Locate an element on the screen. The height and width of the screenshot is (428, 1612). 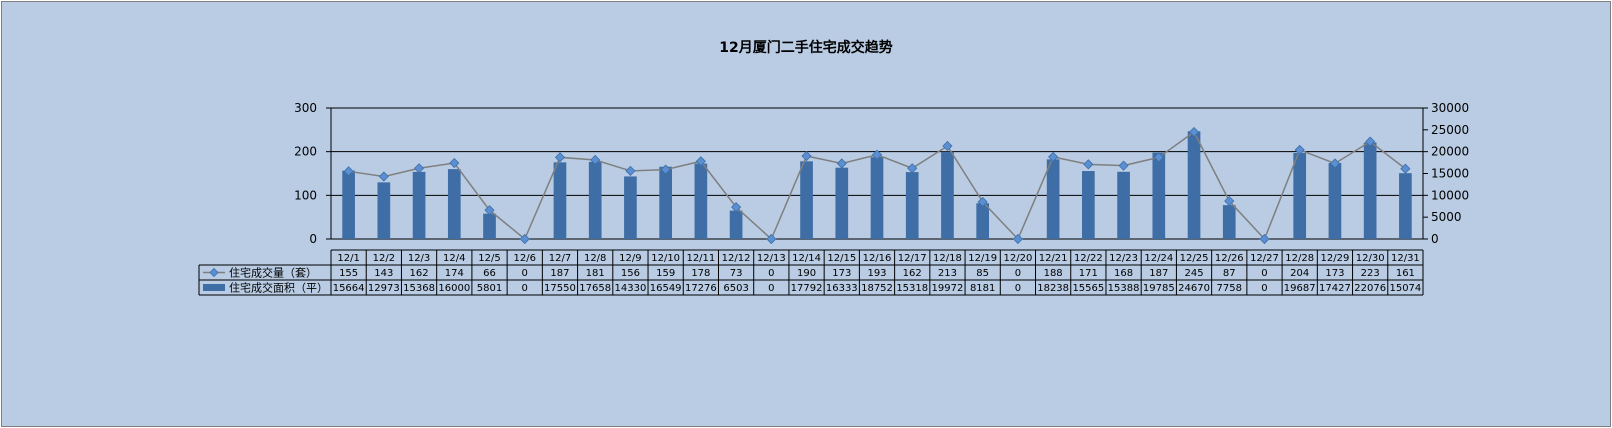
bar-value-label: 15318 is located at coordinates (912, 288).